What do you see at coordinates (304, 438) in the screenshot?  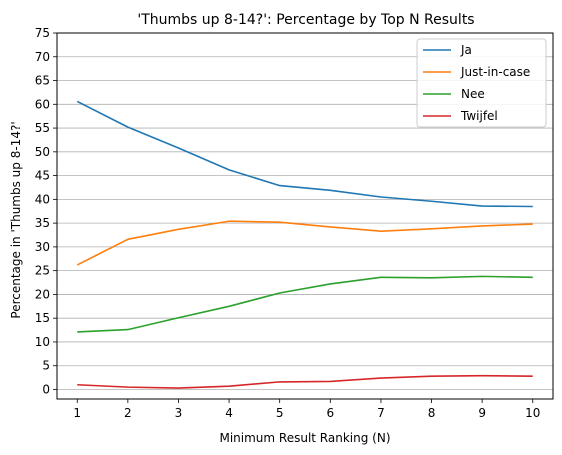 I see `x-axis-label: Minimum Result Ranking (N)` at bounding box center [304, 438].